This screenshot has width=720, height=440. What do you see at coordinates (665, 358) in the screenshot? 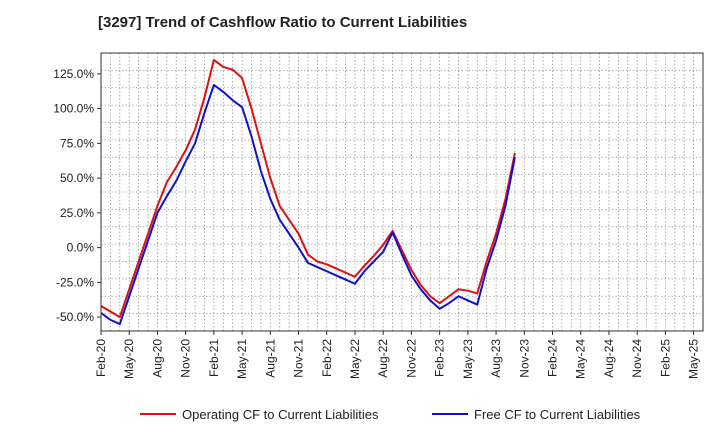
I see `x-tick-label: Feb-25` at bounding box center [665, 358].